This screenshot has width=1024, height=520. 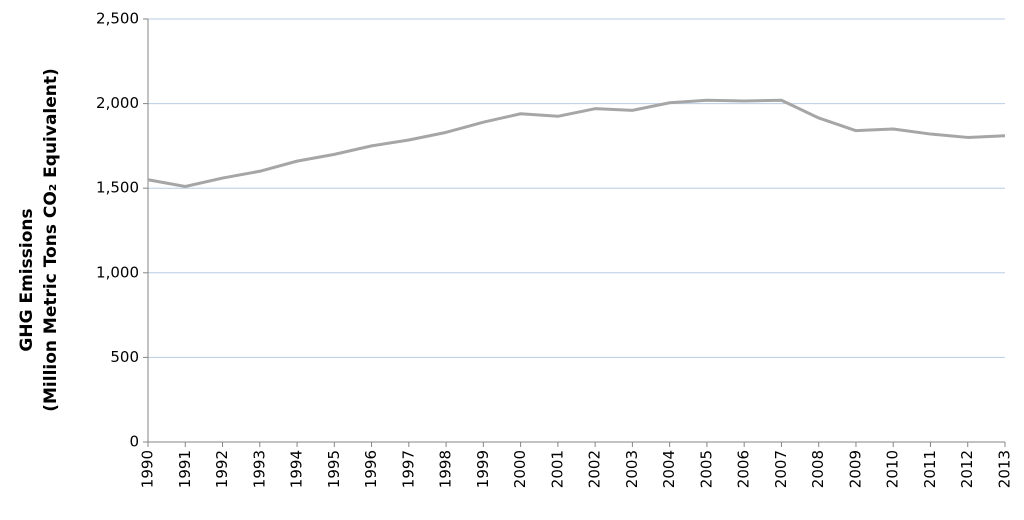 What do you see at coordinates (706, 469) in the screenshot?
I see `x-tick-label: 2005` at bounding box center [706, 469].